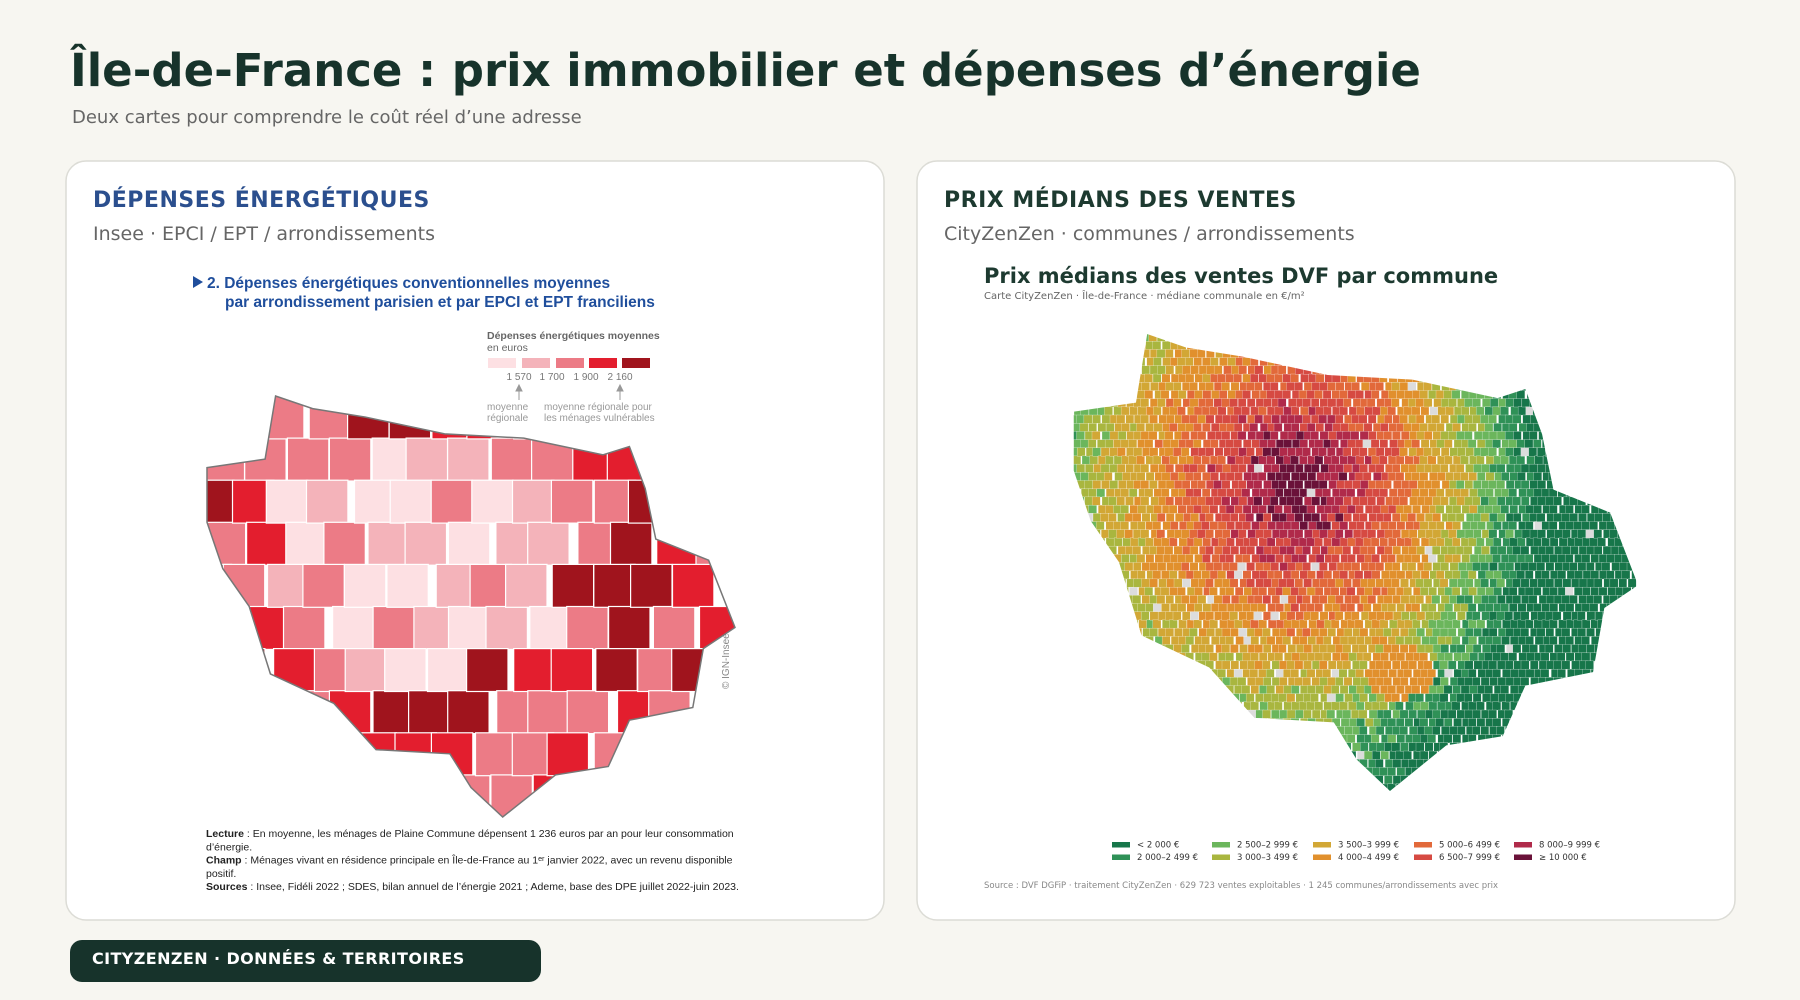  What do you see at coordinates (1158, 846) in the screenshot?
I see `legend-label: < 2 000 €` at bounding box center [1158, 846].